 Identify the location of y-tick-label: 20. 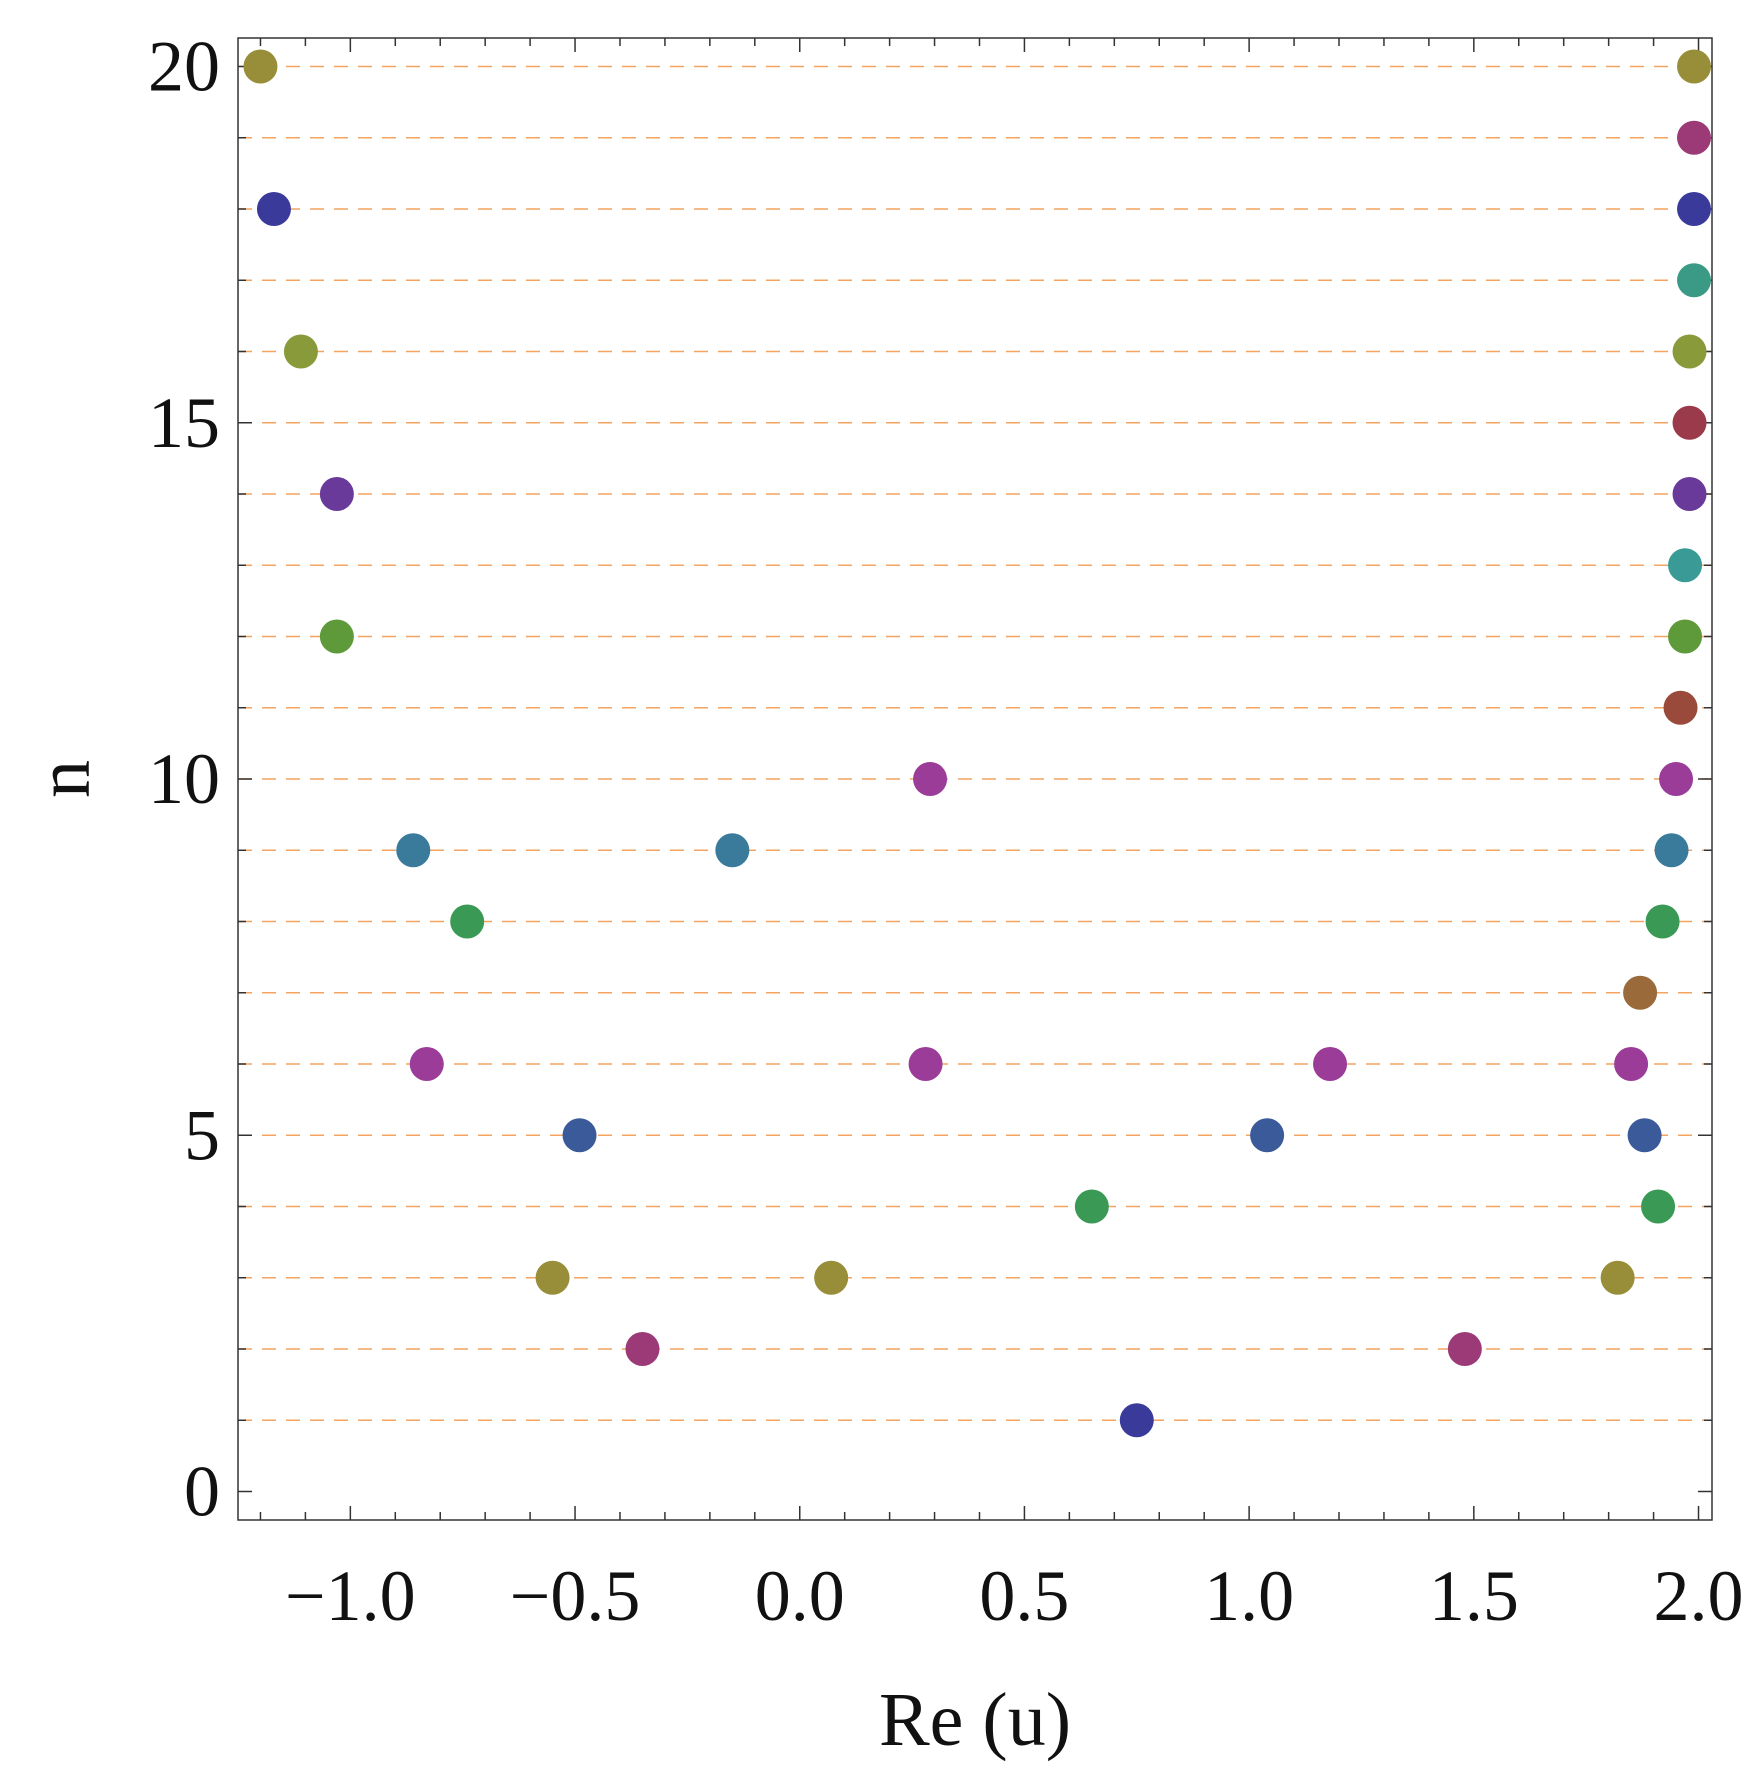
(184, 67).